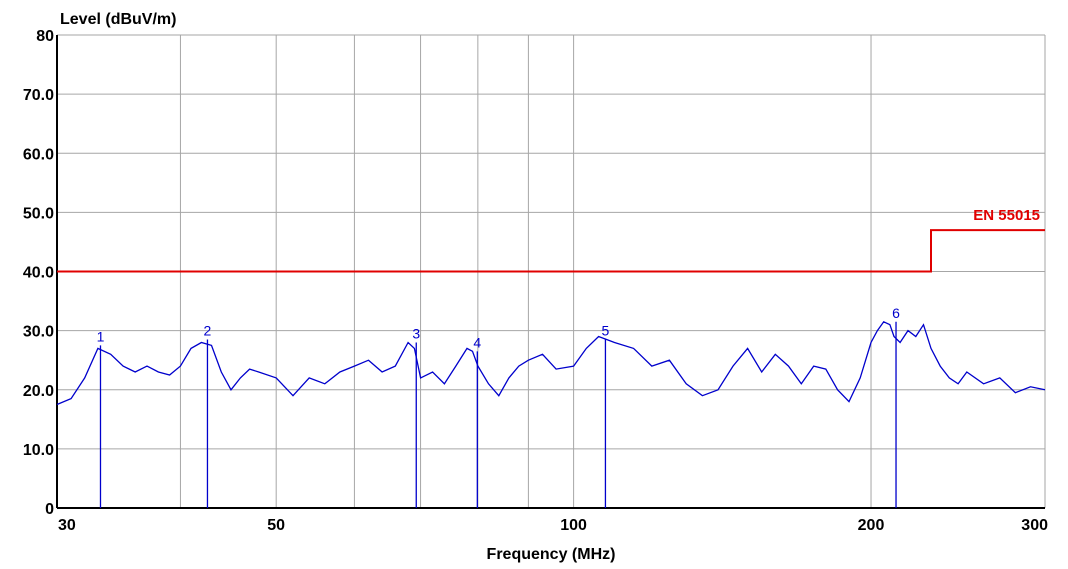  Describe the element at coordinates (101, 336) in the screenshot. I see `peak-label: 1` at that location.